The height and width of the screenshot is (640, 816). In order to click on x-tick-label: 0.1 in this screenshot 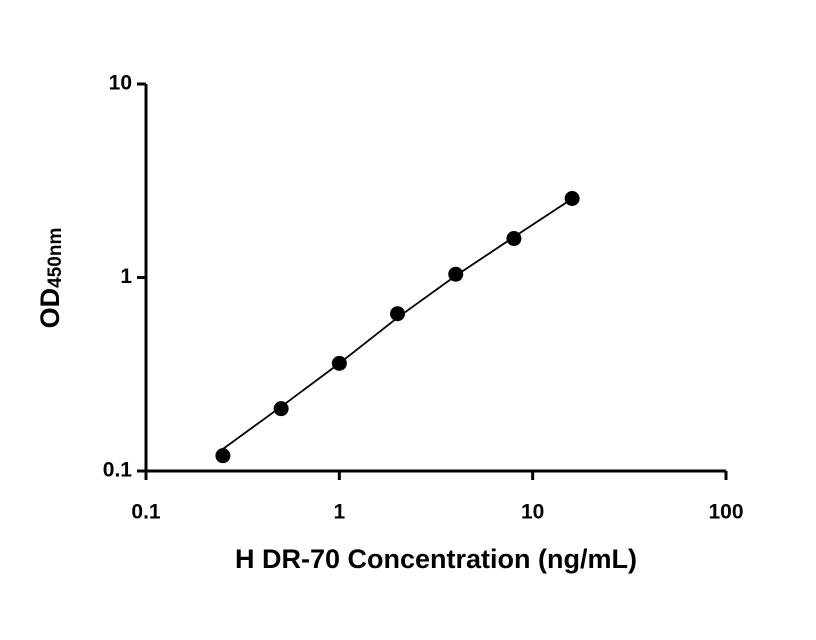, I will do `click(146, 512)`.